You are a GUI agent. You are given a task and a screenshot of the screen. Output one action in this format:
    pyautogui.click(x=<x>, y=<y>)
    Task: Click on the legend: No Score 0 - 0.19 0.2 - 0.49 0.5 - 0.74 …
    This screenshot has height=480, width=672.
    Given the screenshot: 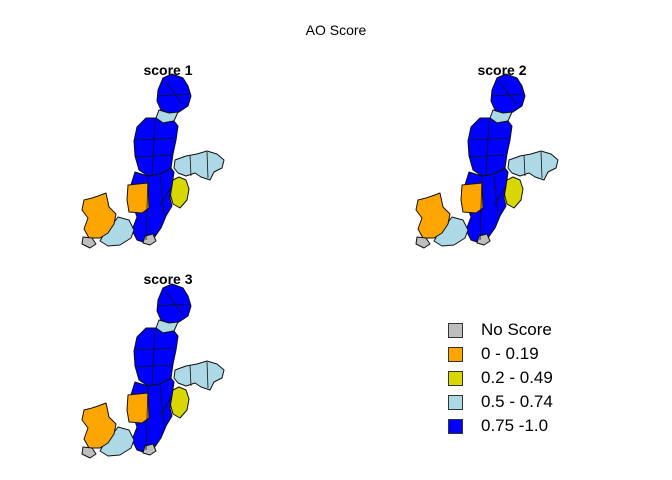 What is the action you would take?
    pyautogui.click(x=500, y=378)
    